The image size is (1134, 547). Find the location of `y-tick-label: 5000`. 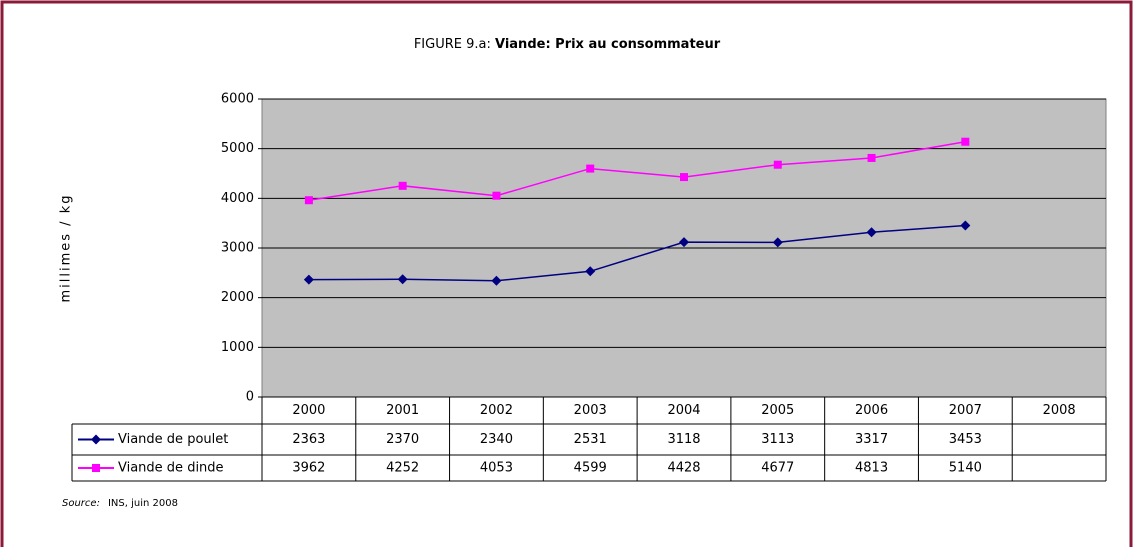

y-tick-label: 5000 is located at coordinates (237, 148).